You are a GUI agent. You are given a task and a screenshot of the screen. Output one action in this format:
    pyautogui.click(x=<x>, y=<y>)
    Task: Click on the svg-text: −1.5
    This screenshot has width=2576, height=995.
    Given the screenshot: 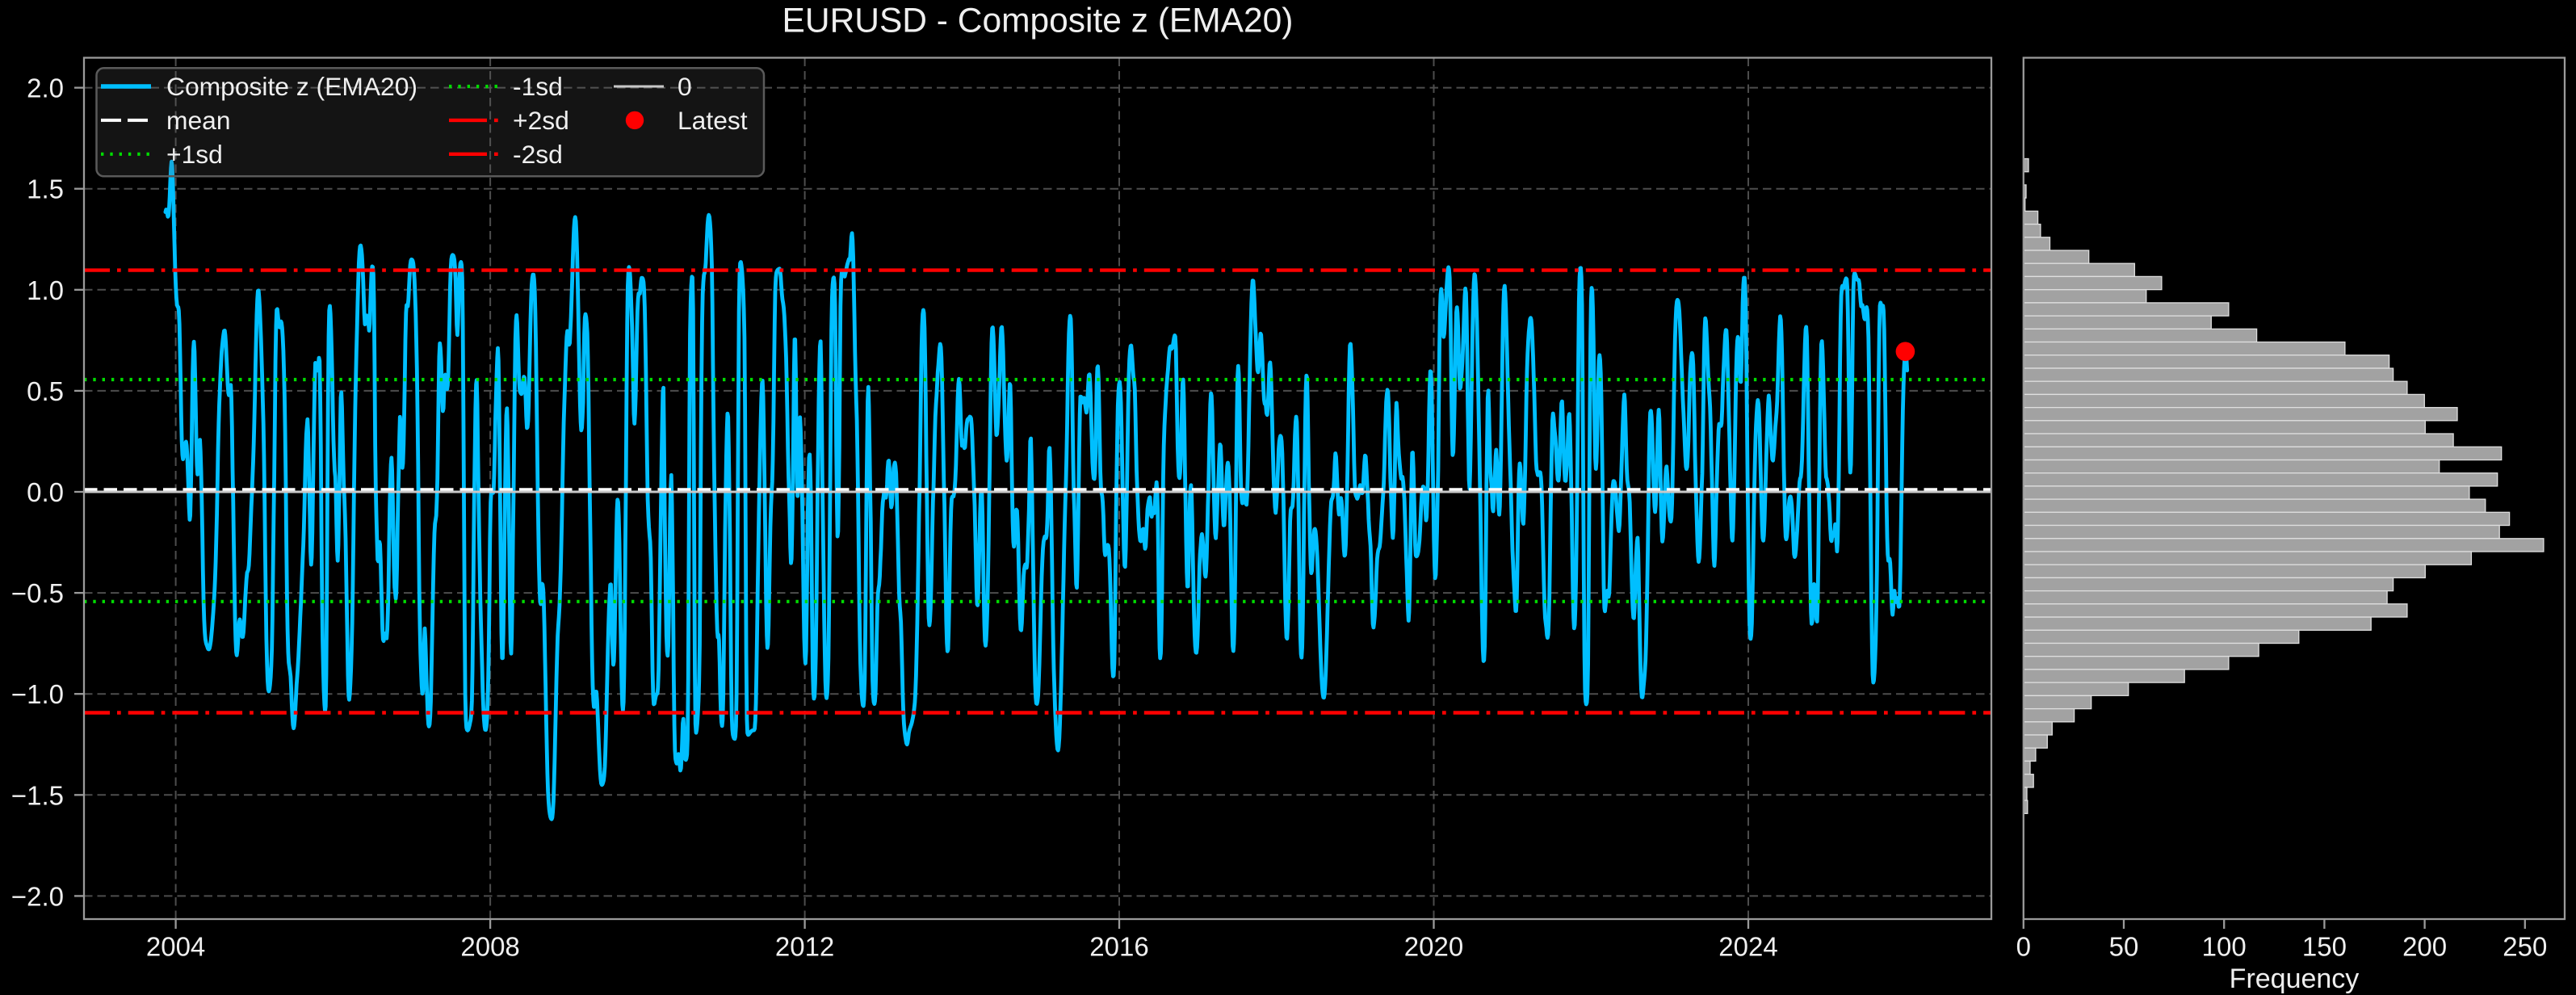 What is the action you would take?
    pyautogui.click(x=37, y=795)
    